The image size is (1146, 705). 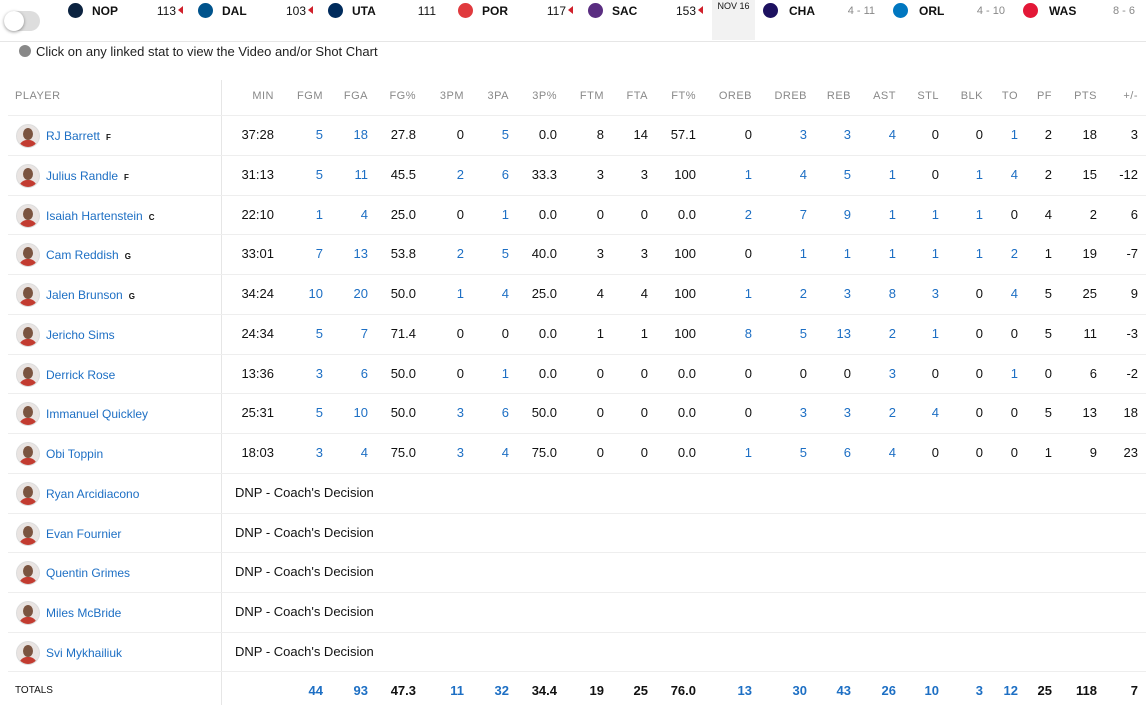 What do you see at coordinates (93, 493) in the screenshot?
I see `player-name: Ryan Arcidiacono` at bounding box center [93, 493].